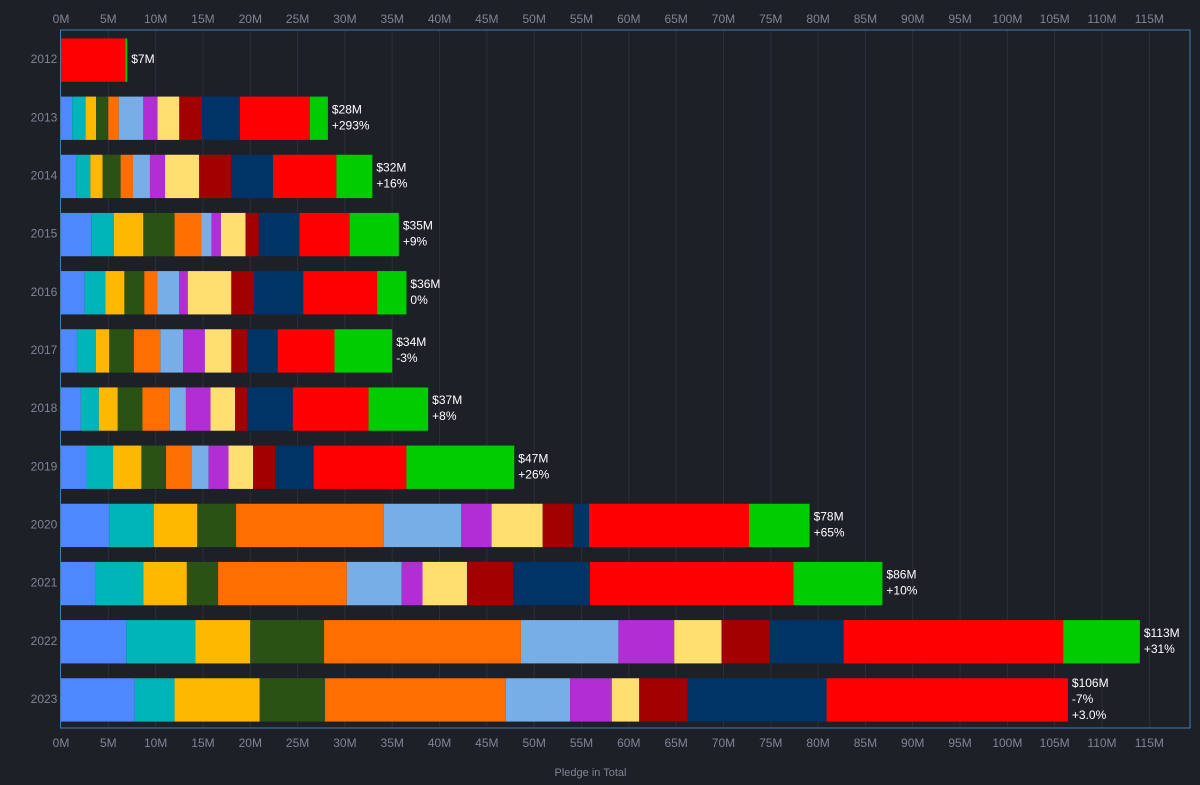  Describe the element at coordinates (865, 19) in the screenshot. I see `x-tick-label-top: 85M` at that location.